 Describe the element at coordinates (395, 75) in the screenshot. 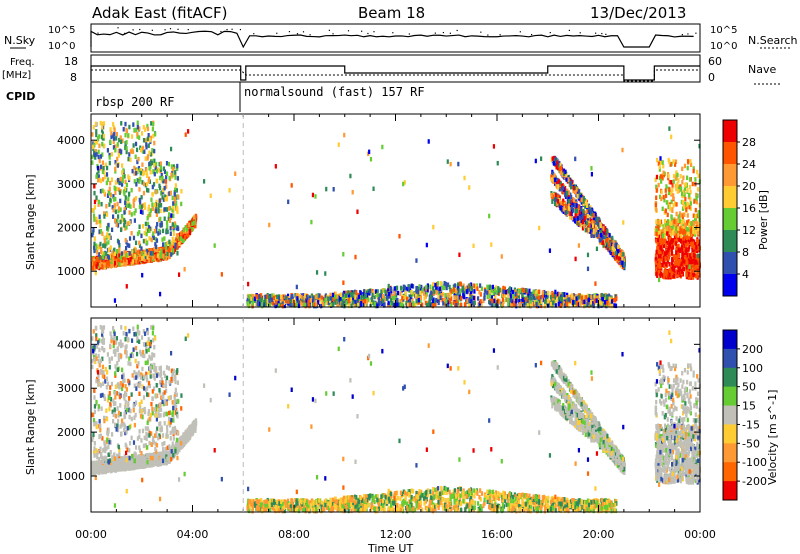

I see `nave-series` at that location.